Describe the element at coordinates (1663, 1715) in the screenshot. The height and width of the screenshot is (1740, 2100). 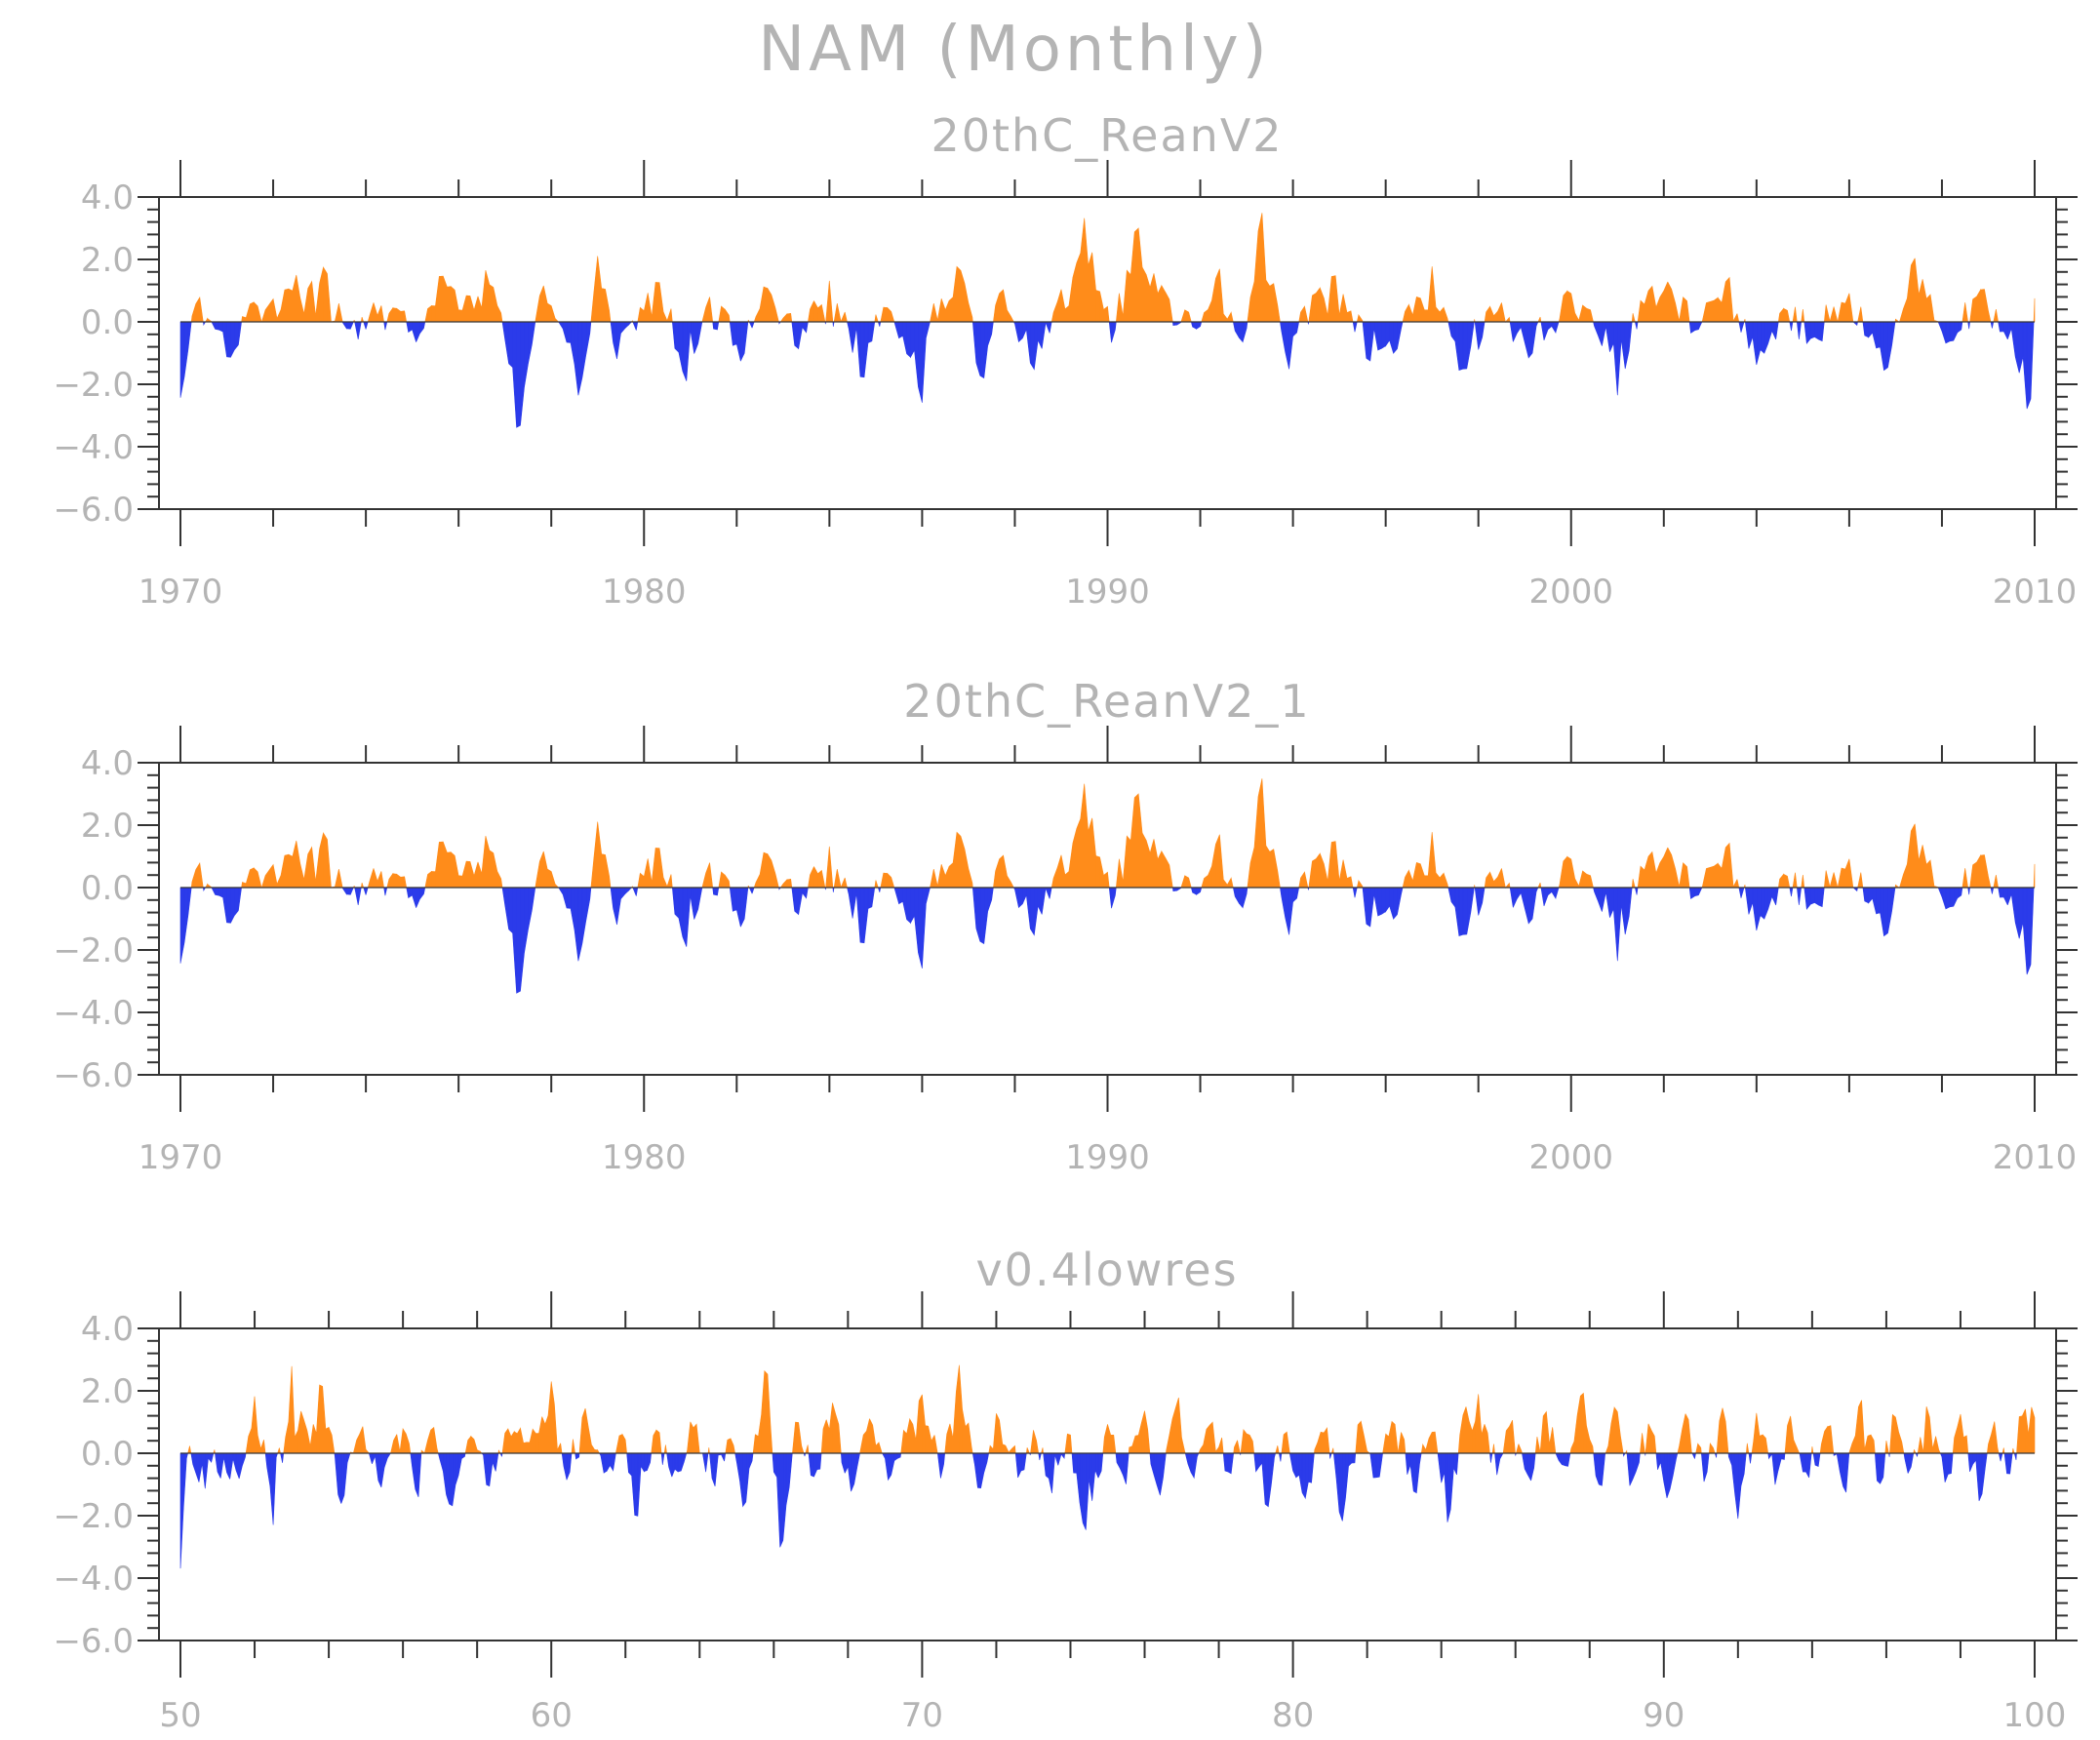
I see `x-tick-label: 90` at that location.